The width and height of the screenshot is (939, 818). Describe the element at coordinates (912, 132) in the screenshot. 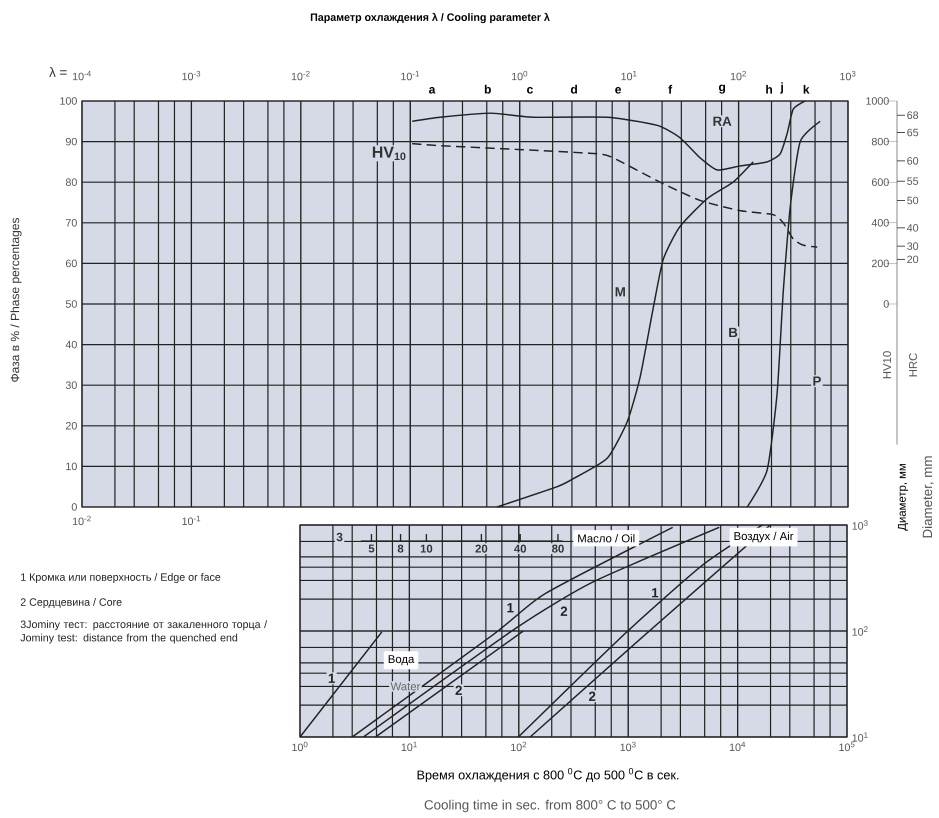

I see `text: 65` at that location.